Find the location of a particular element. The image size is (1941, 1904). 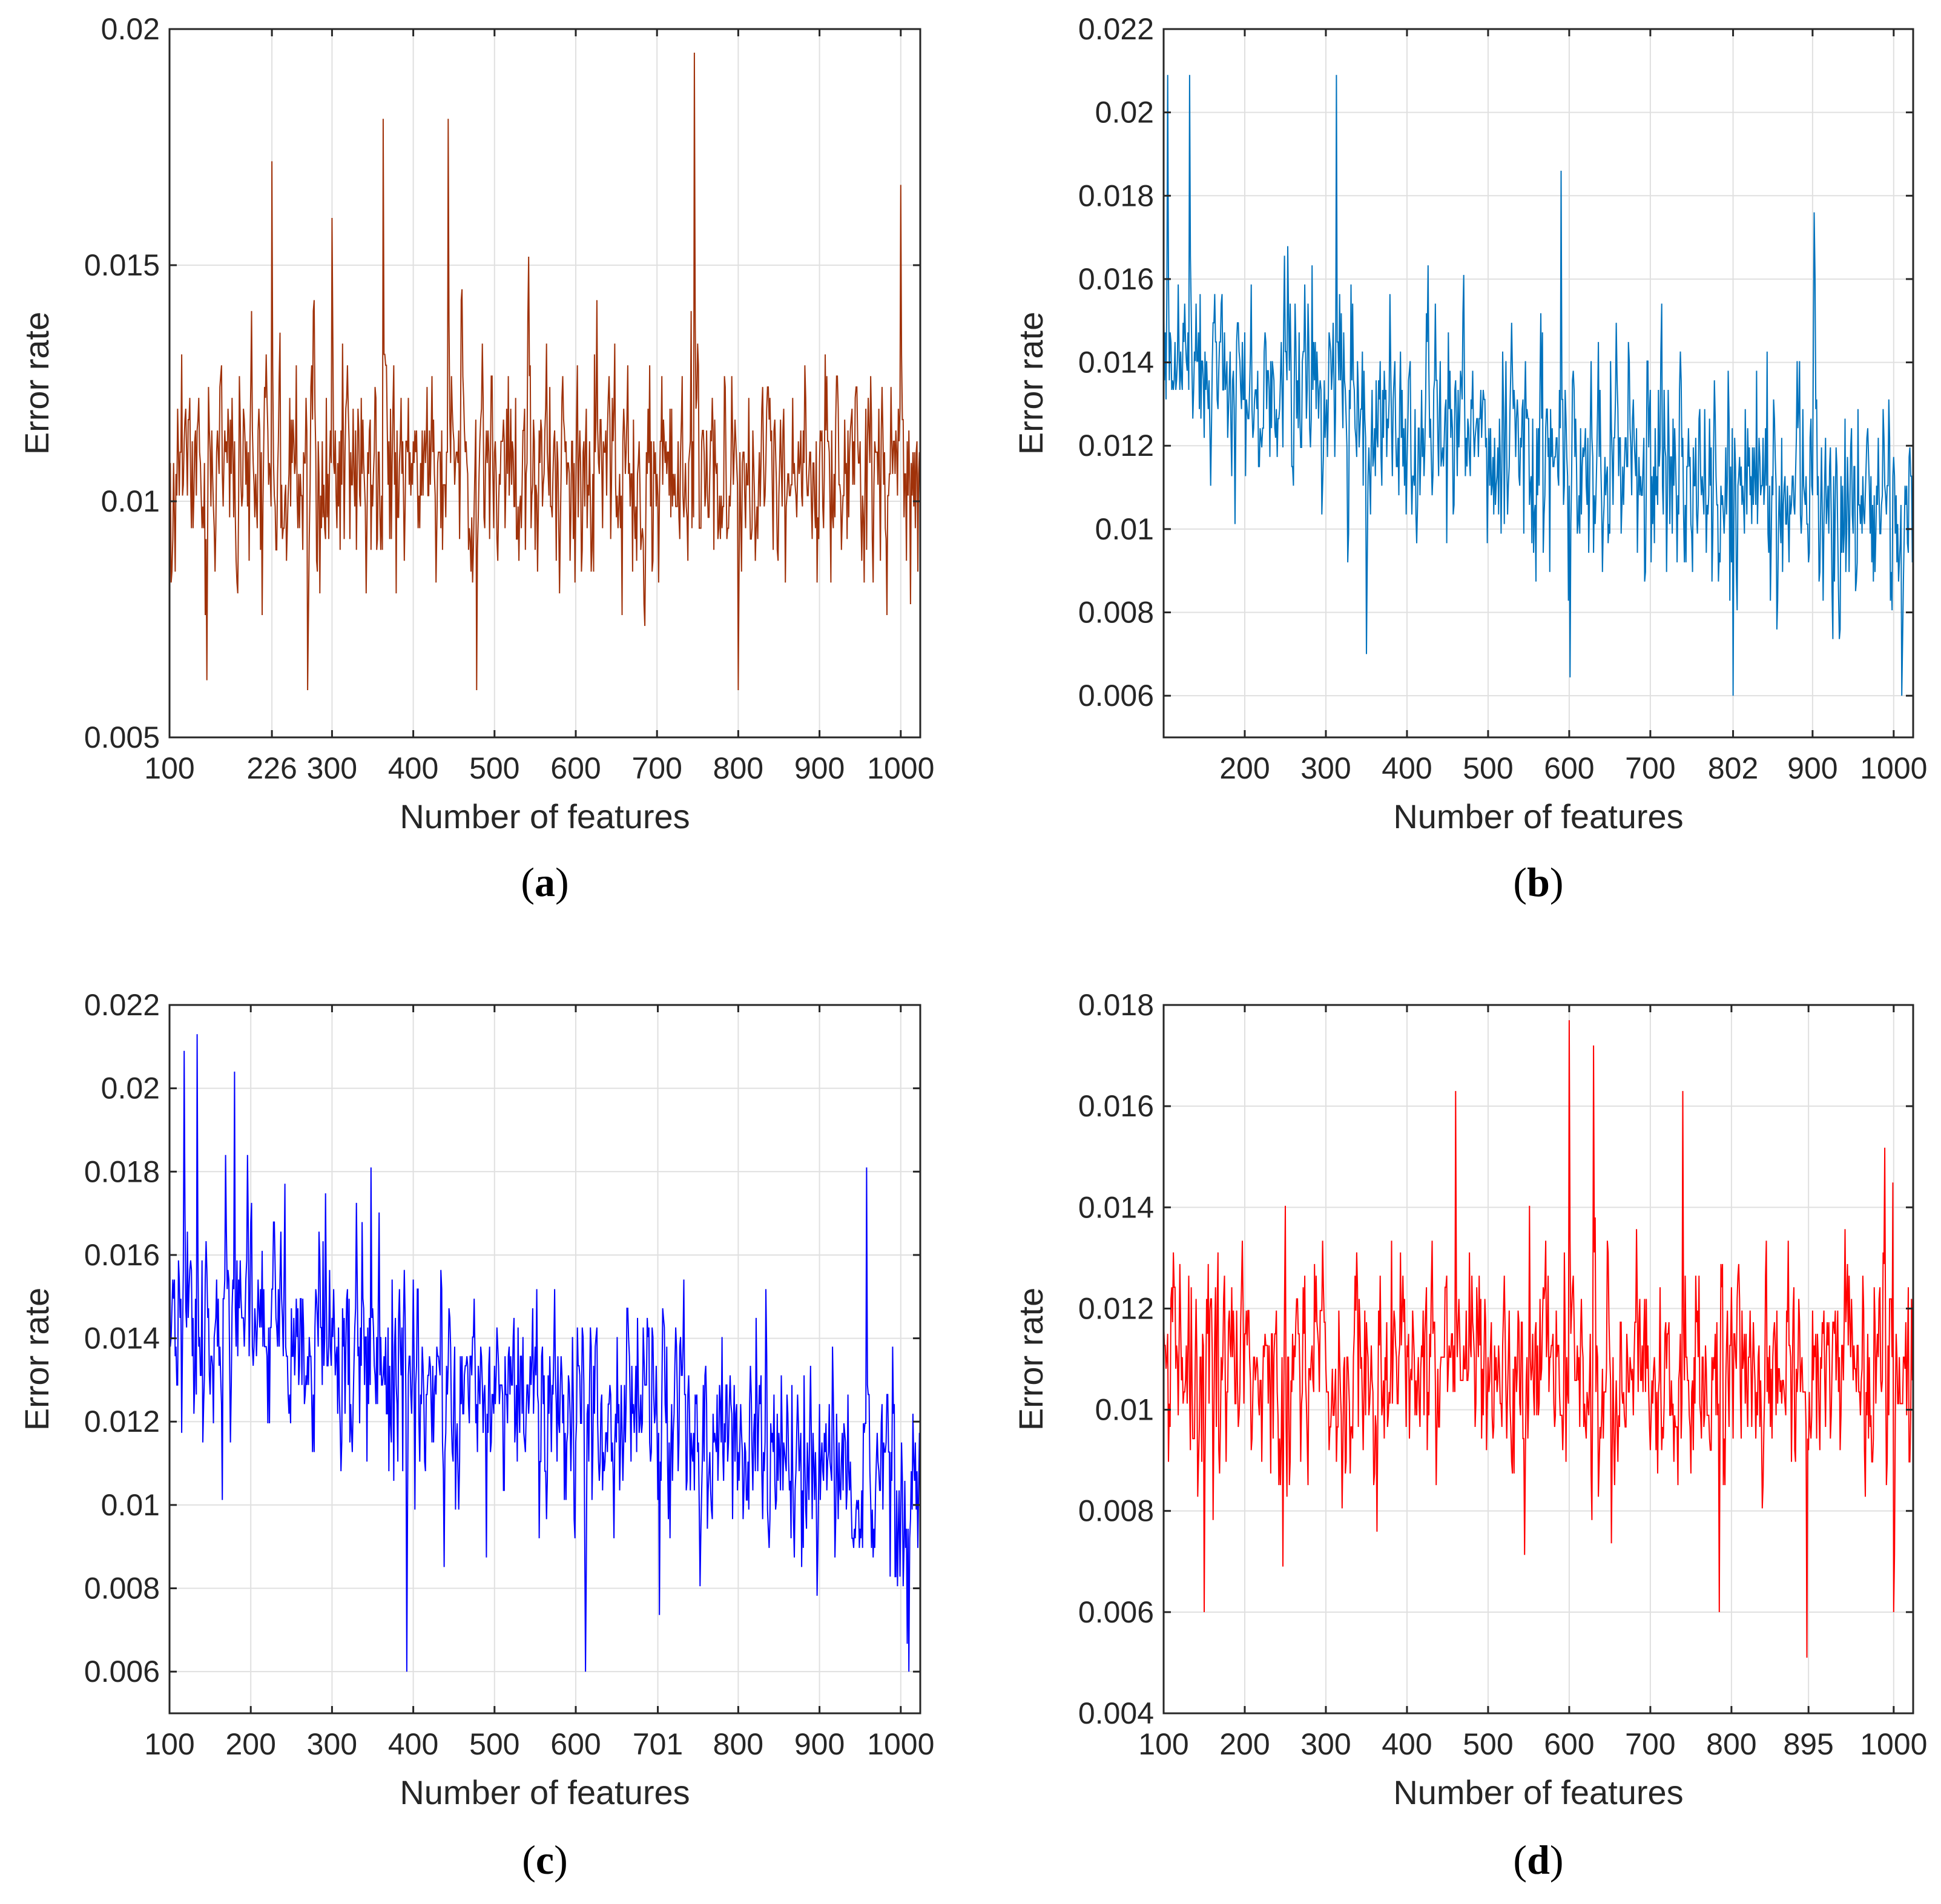

x-tick-label: 802 is located at coordinates (1733, 768).